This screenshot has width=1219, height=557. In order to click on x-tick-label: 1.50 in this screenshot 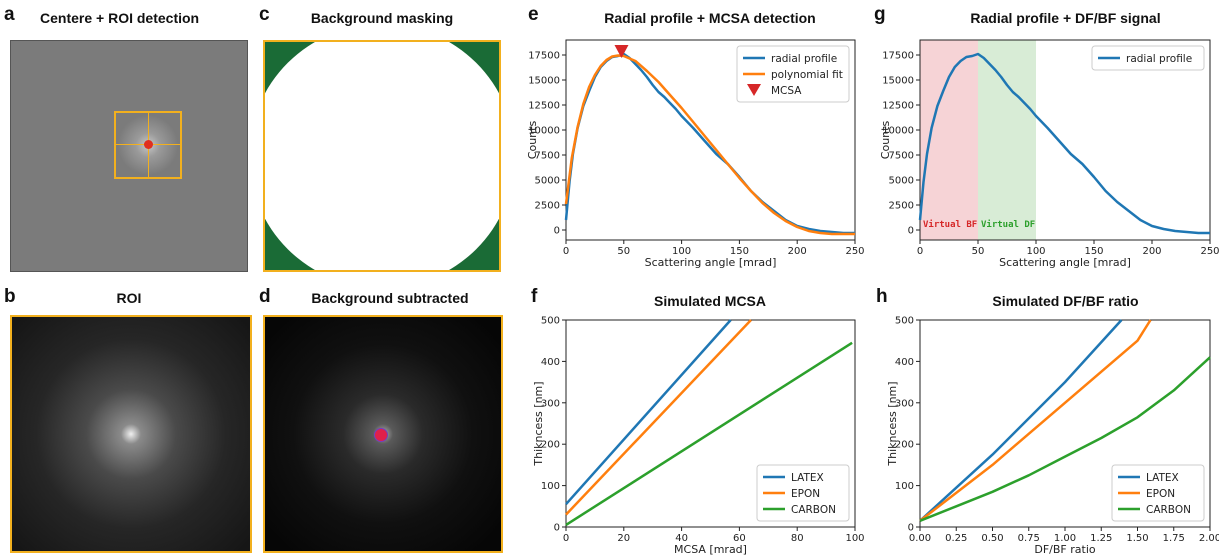, I will do `click(1137, 538)`.